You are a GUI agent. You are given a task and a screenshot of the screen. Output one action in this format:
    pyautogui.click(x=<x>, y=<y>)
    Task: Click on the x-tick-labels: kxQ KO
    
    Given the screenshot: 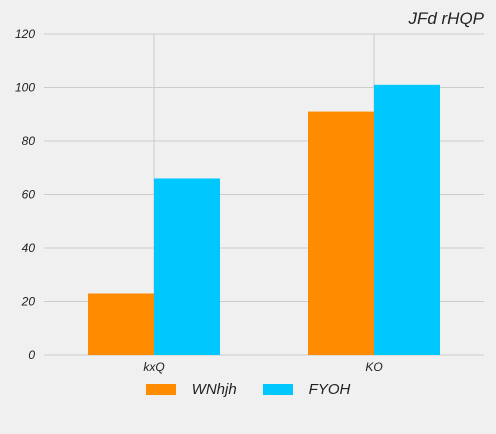 What is the action you would take?
    pyautogui.click(x=262, y=367)
    